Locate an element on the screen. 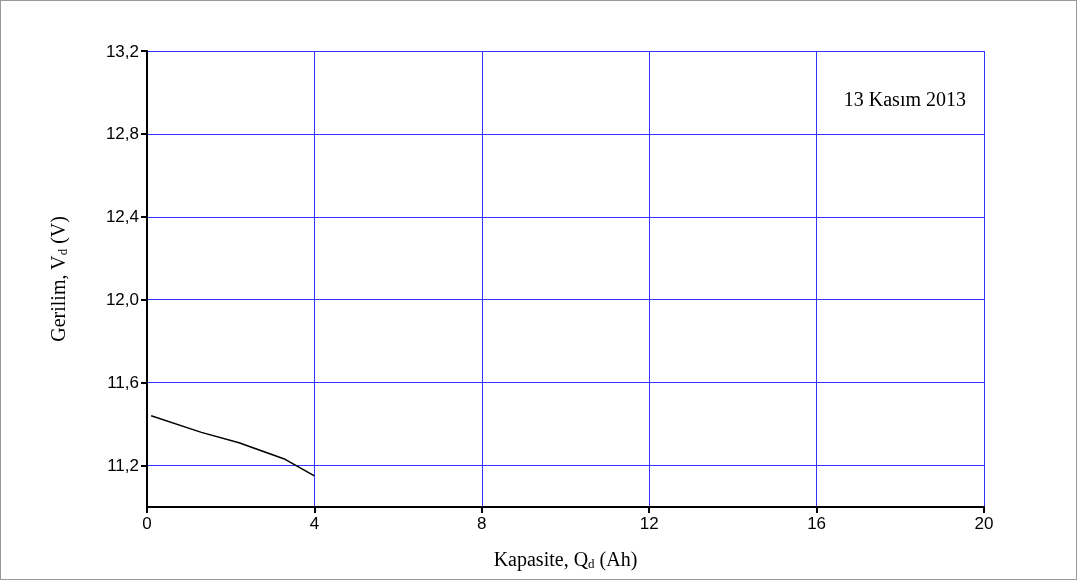 Image resolution: width=1077 pixels, height=580 pixels. x-tick-label: 4 is located at coordinates (314, 523).